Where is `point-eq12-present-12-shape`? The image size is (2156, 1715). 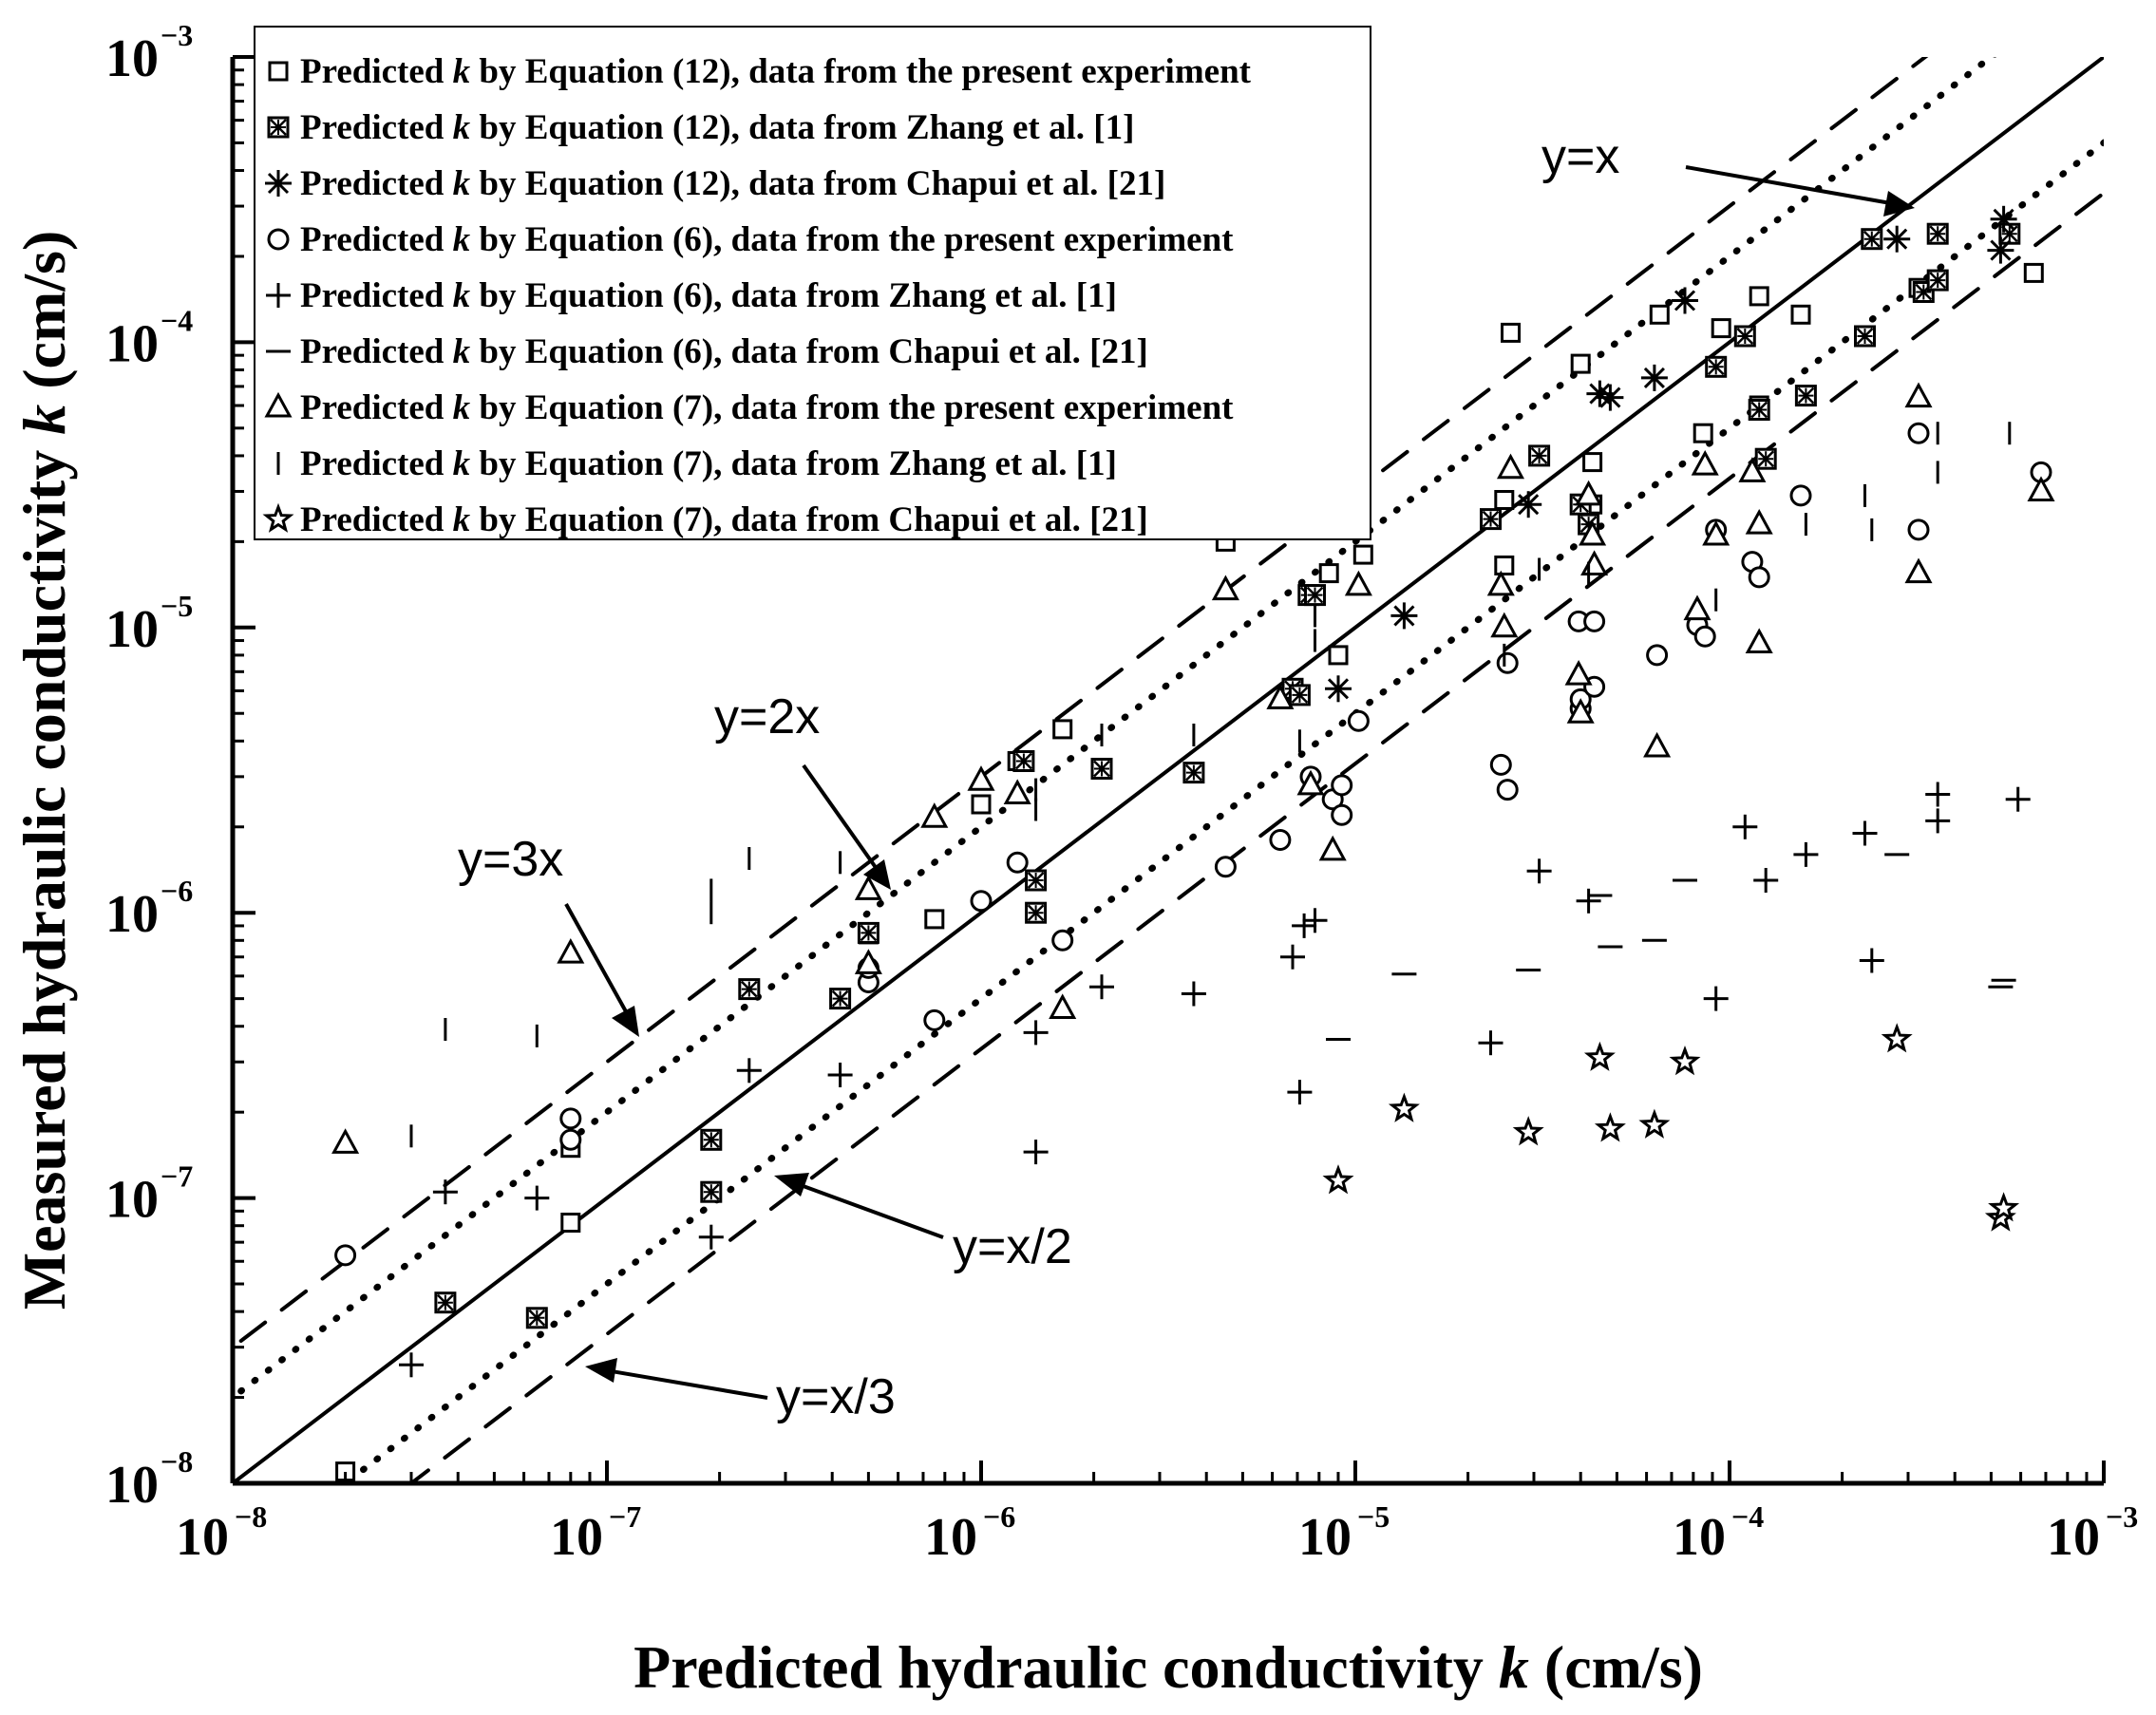 point-eq12-present-12-shape is located at coordinates (1505, 565).